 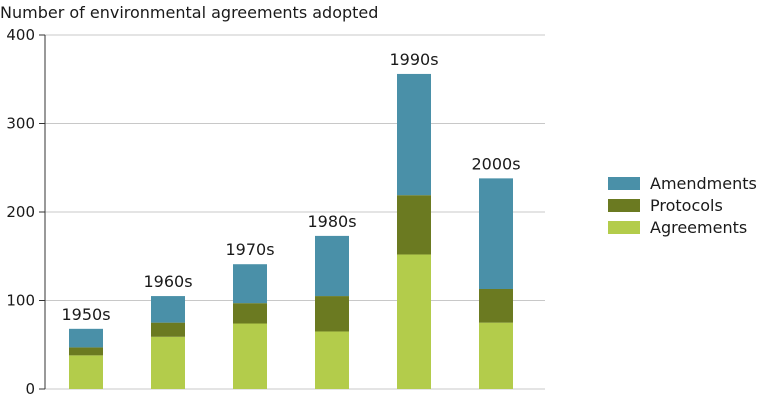 What do you see at coordinates (250, 313) in the screenshot?
I see `bar-segment-protocols-1970s` at bounding box center [250, 313].